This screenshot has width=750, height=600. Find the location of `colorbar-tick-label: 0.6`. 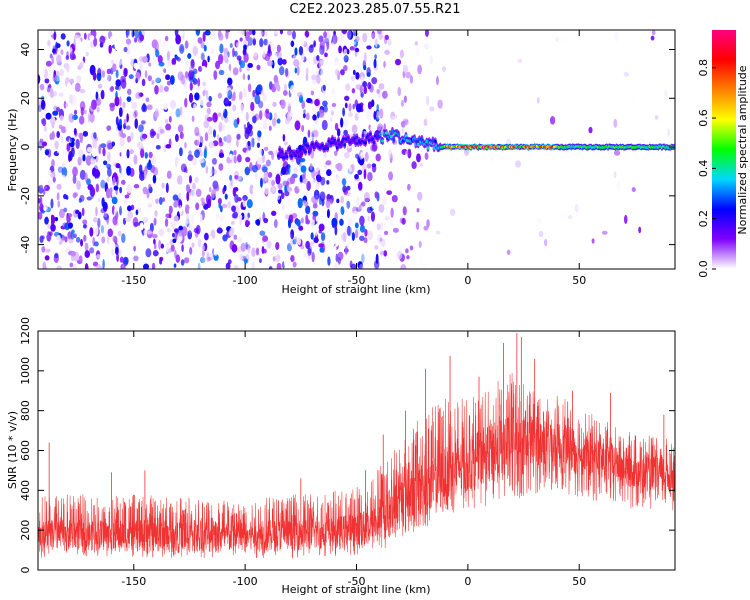

colorbar-tick-label: 0.6 is located at coordinates (703, 118).